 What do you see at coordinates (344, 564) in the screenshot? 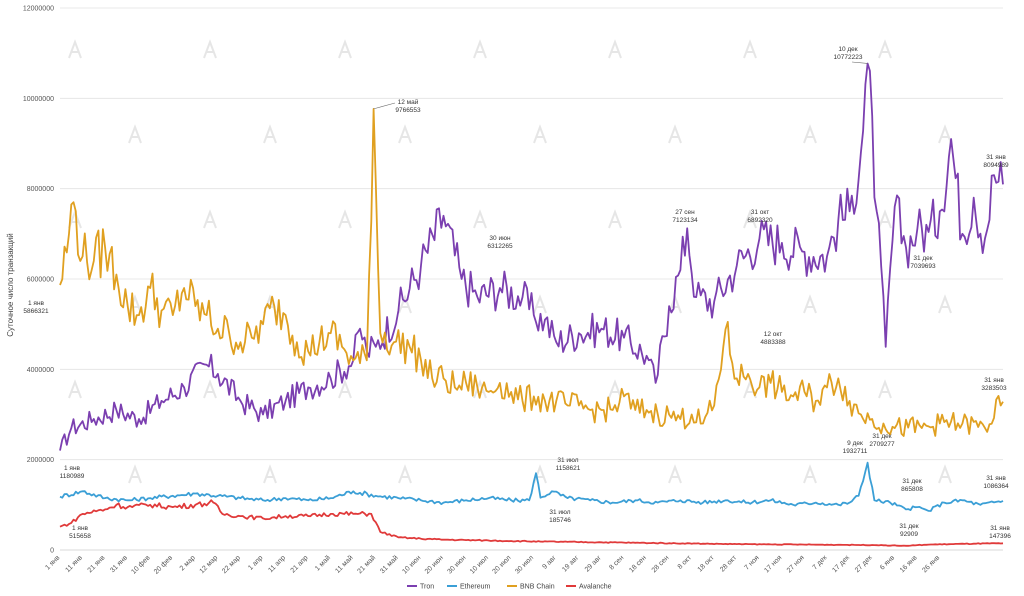
I see `x-tick-label: 11 май` at bounding box center [344, 564].